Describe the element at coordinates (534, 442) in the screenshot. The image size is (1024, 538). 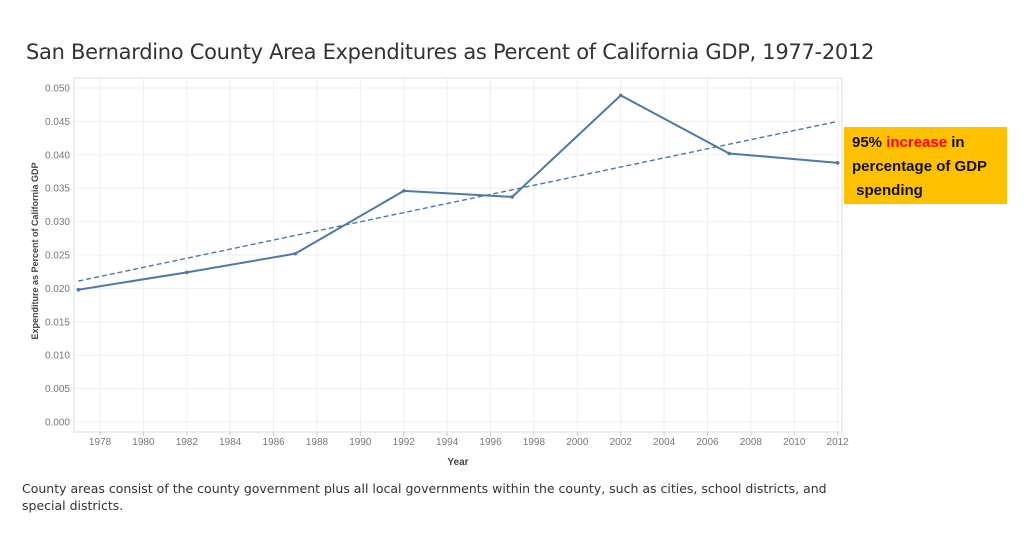
I see `x-tick-label: 1998` at that location.